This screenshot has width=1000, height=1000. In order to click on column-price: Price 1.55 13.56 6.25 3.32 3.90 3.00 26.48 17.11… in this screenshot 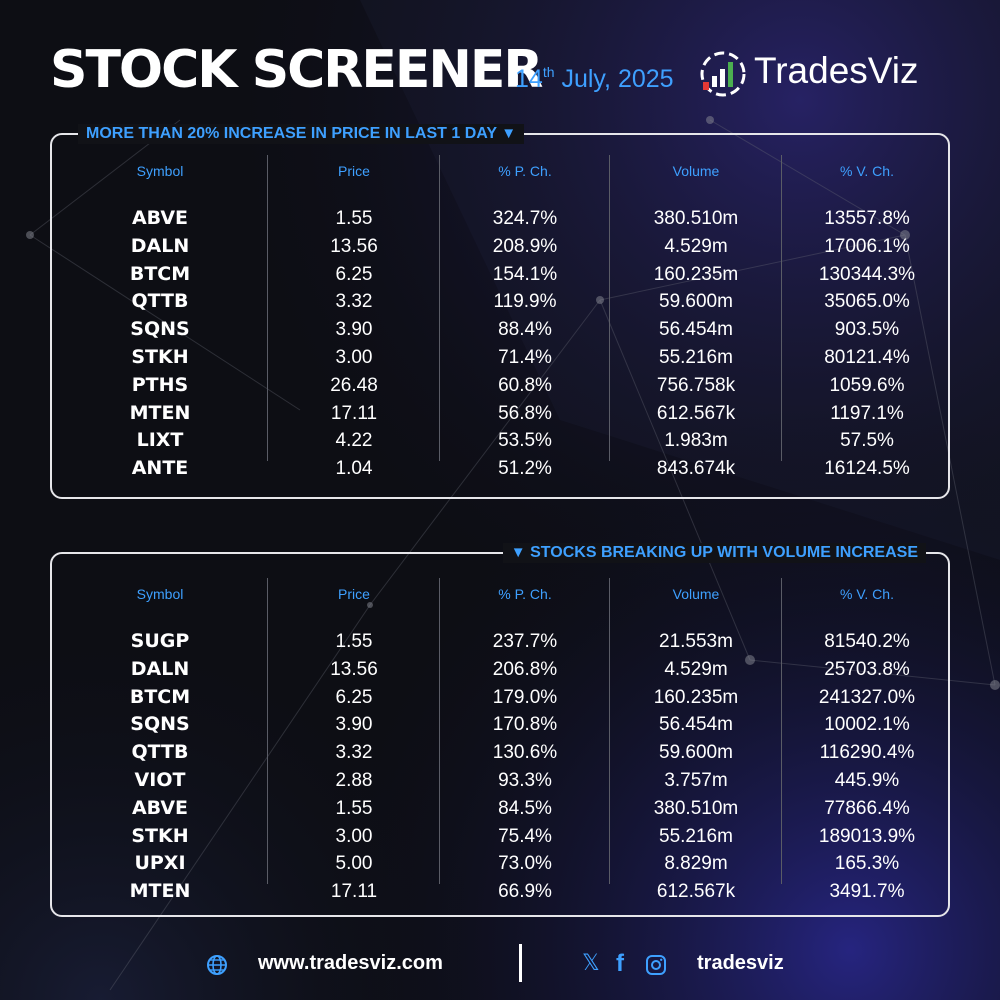, I will do `click(354, 322)`.